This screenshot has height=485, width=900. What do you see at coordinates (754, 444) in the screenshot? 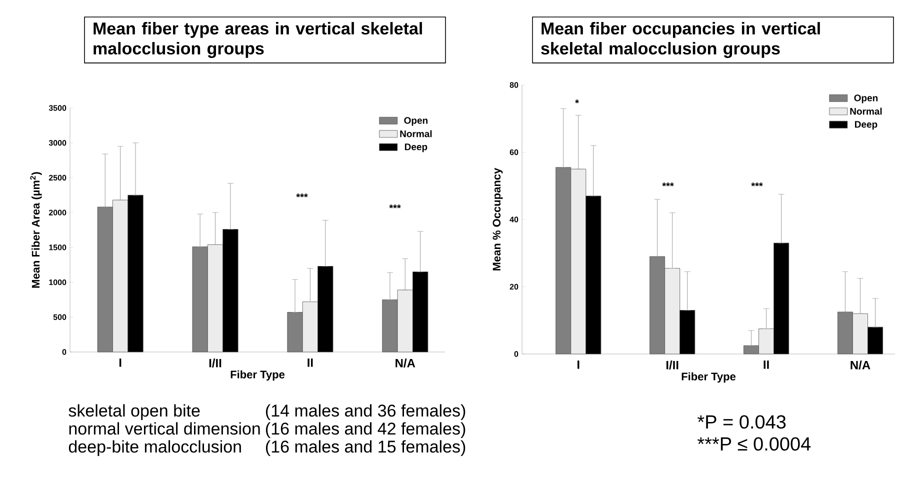
I see `text: ***P ≤ 0.0004` at bounding box center [754, 444].